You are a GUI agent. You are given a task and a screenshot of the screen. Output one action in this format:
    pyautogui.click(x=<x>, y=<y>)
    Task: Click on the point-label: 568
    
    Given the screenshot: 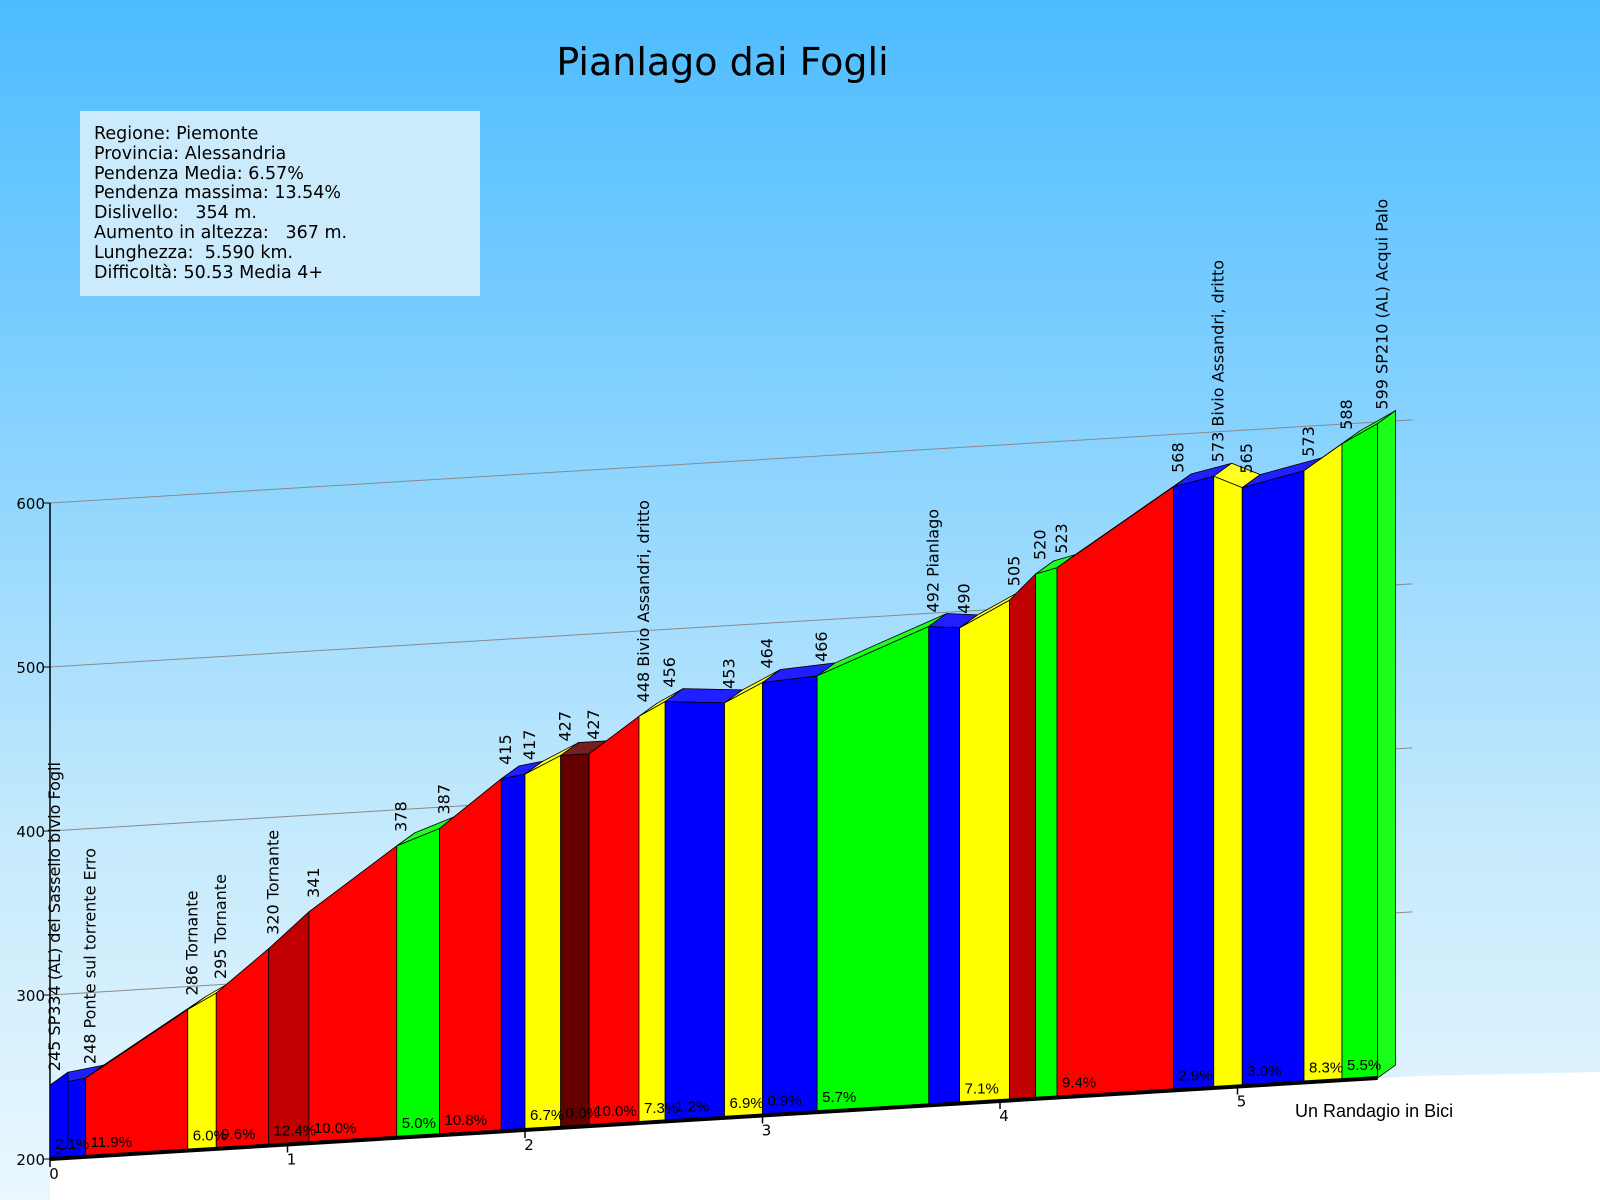 What is the action you would take?
    pyautogui.click(x=1177, y=457)
    